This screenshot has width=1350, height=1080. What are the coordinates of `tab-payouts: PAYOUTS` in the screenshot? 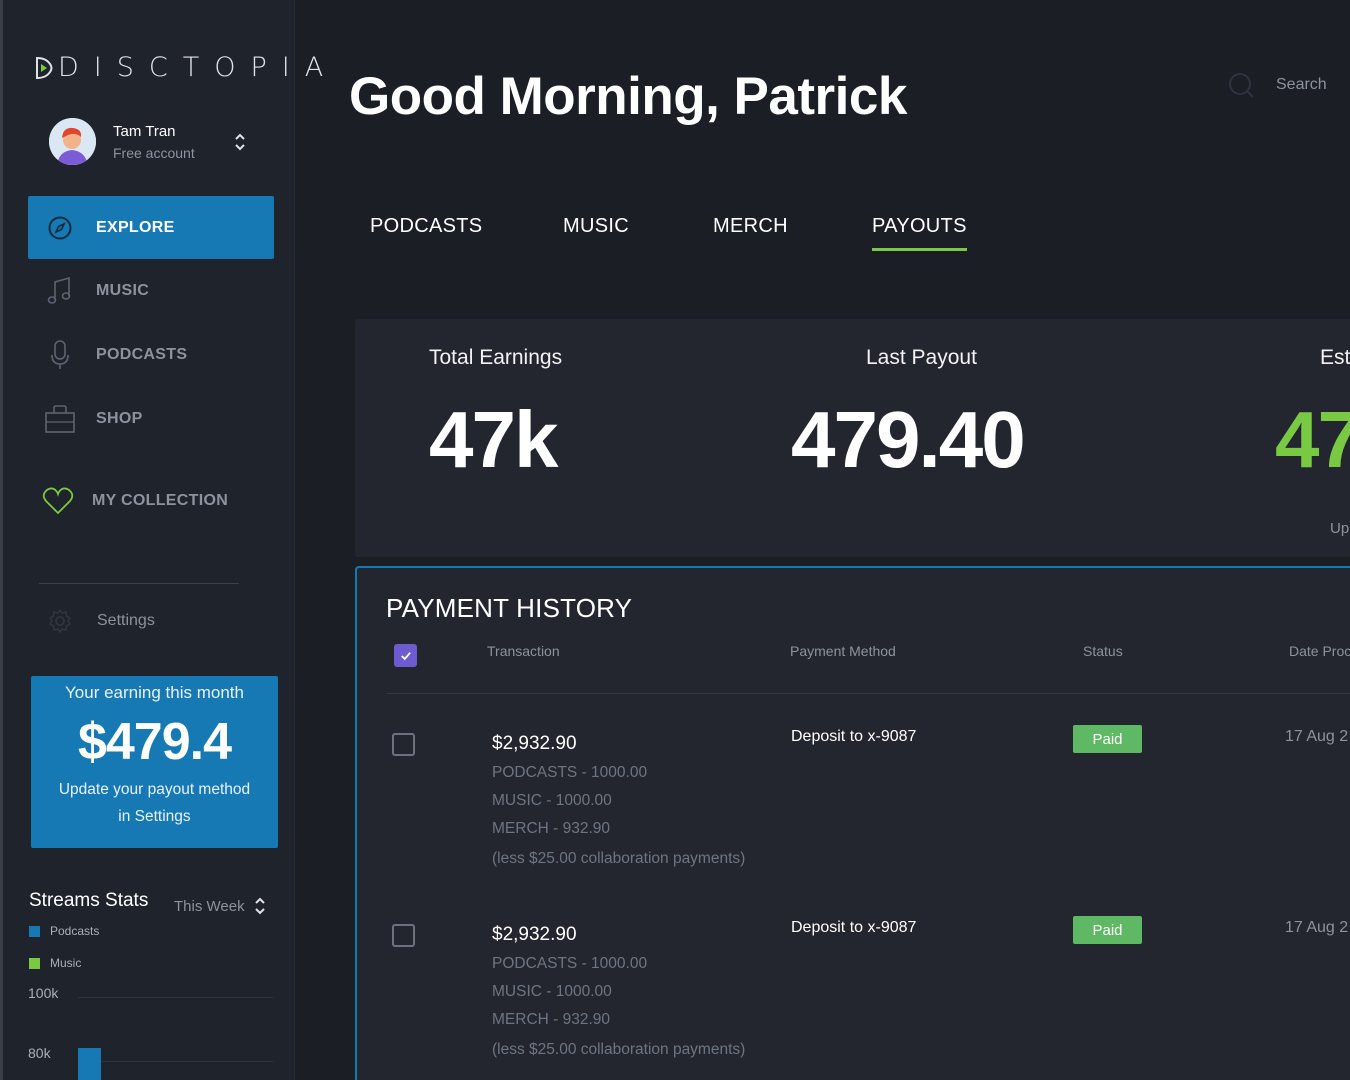 It's located at (919, 233).